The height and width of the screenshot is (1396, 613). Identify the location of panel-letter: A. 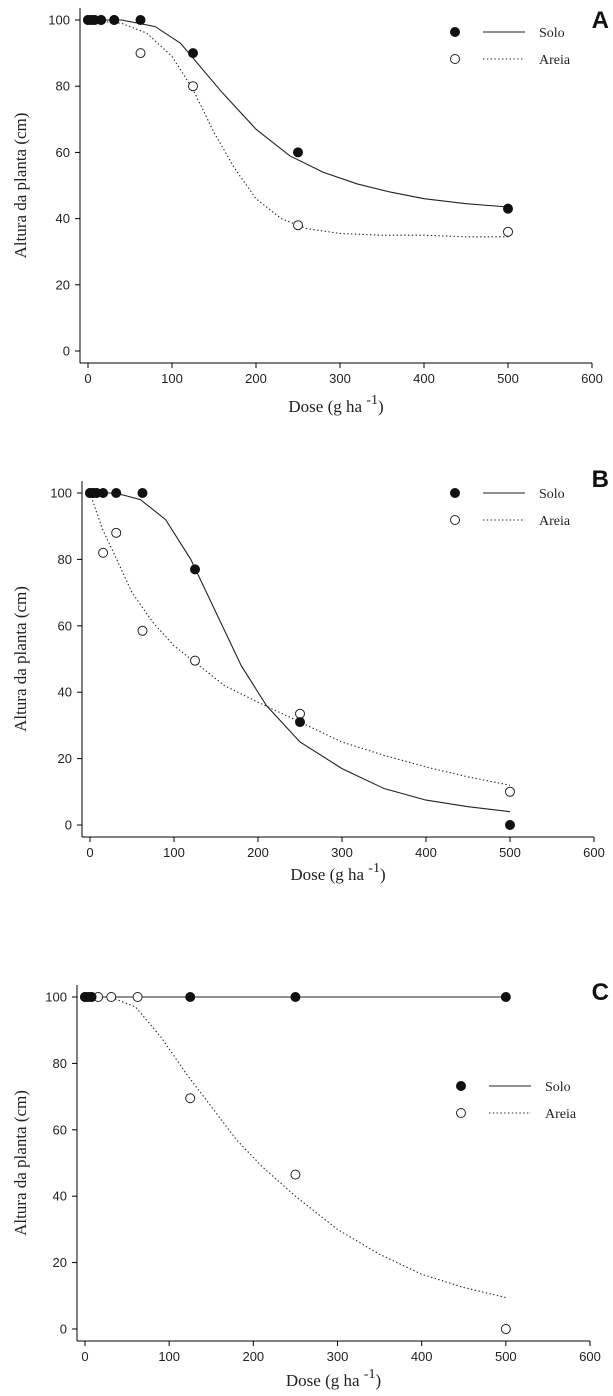
(600, 20).